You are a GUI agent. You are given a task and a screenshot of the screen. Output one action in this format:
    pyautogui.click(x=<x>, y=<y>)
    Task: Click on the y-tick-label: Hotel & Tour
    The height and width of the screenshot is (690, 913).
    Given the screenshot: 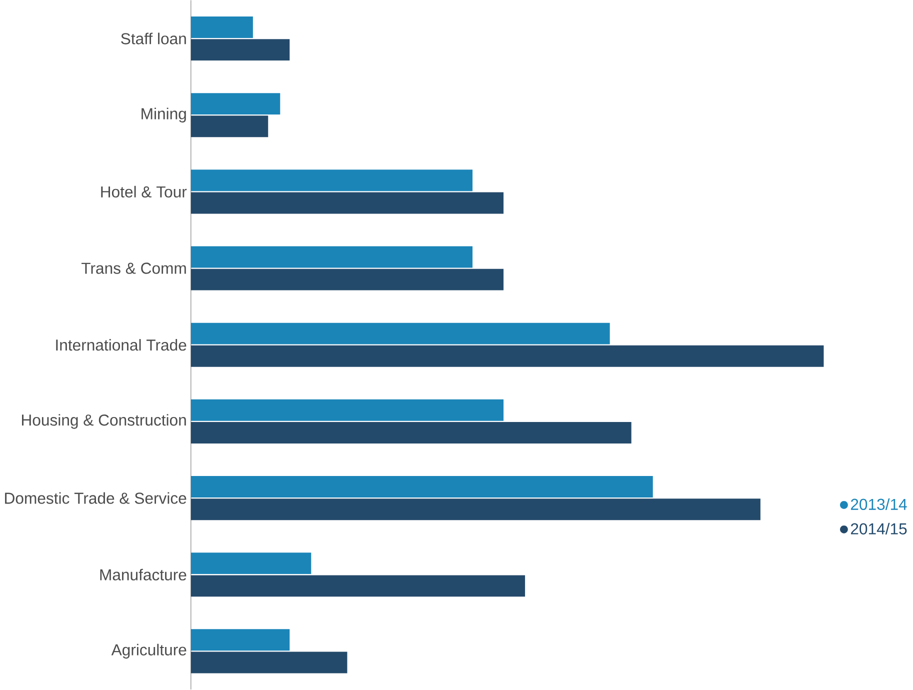 What is the action you would take?
    pyautogui.click(x=144, y=192)
    